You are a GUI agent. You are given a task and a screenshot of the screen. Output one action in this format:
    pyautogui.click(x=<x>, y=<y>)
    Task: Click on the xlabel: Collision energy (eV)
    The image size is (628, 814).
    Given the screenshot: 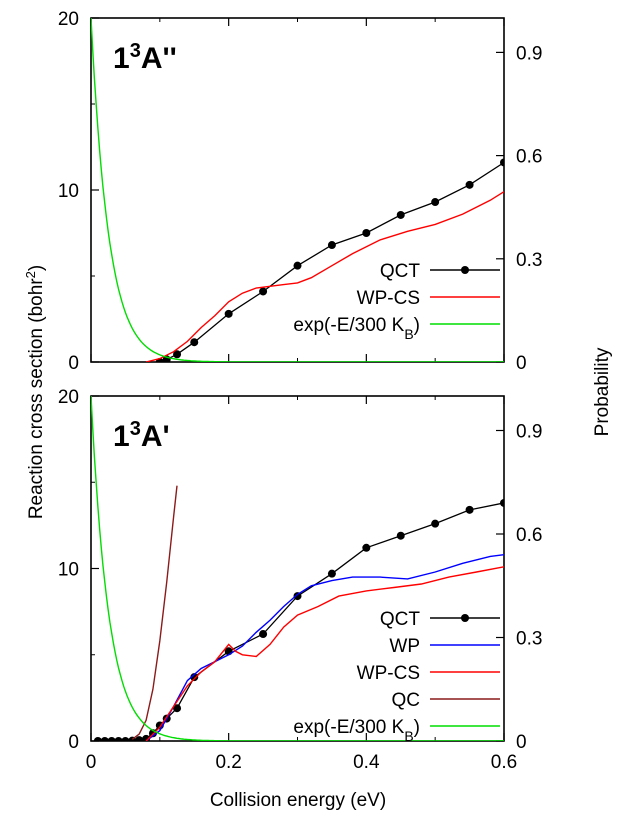 What is the action you would take?
    pyautogui.click(x=298, y=800)
    